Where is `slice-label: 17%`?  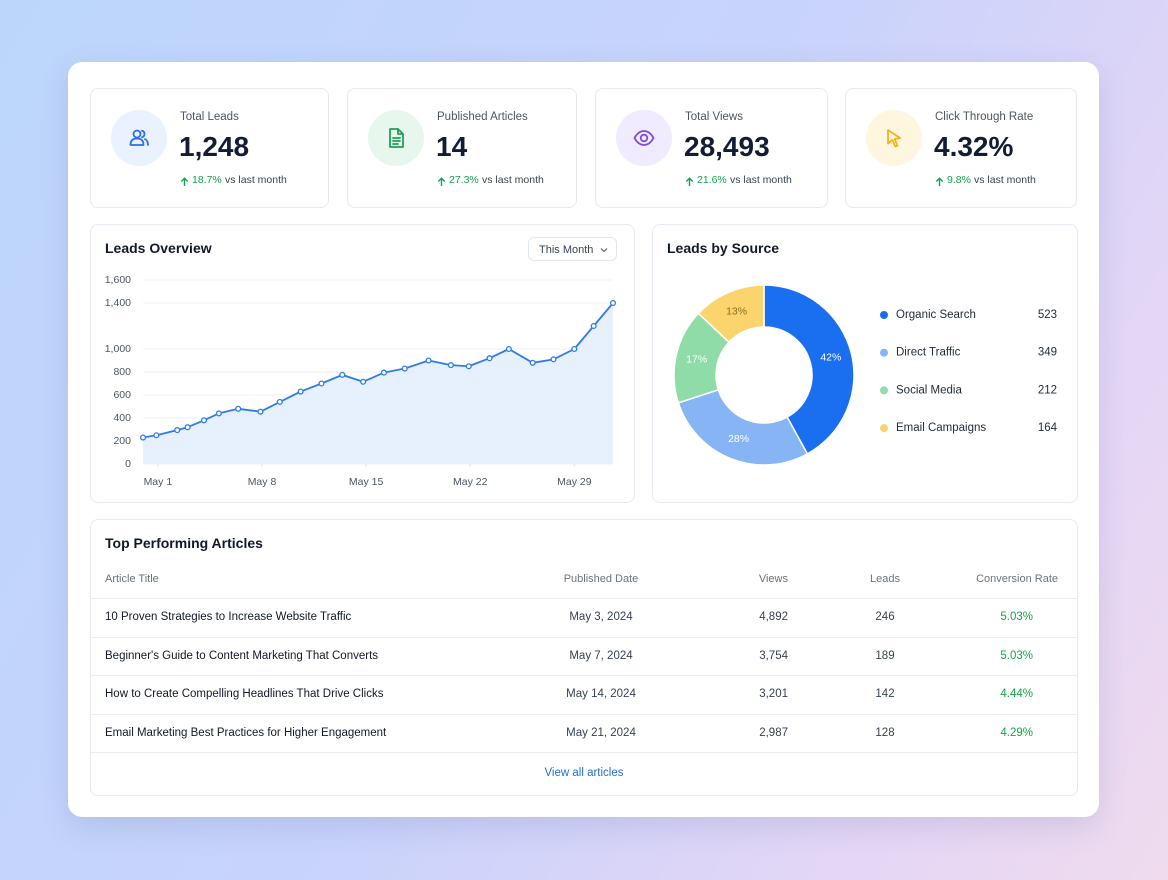 slice-label: 17% is located at coordinates (696, 360).